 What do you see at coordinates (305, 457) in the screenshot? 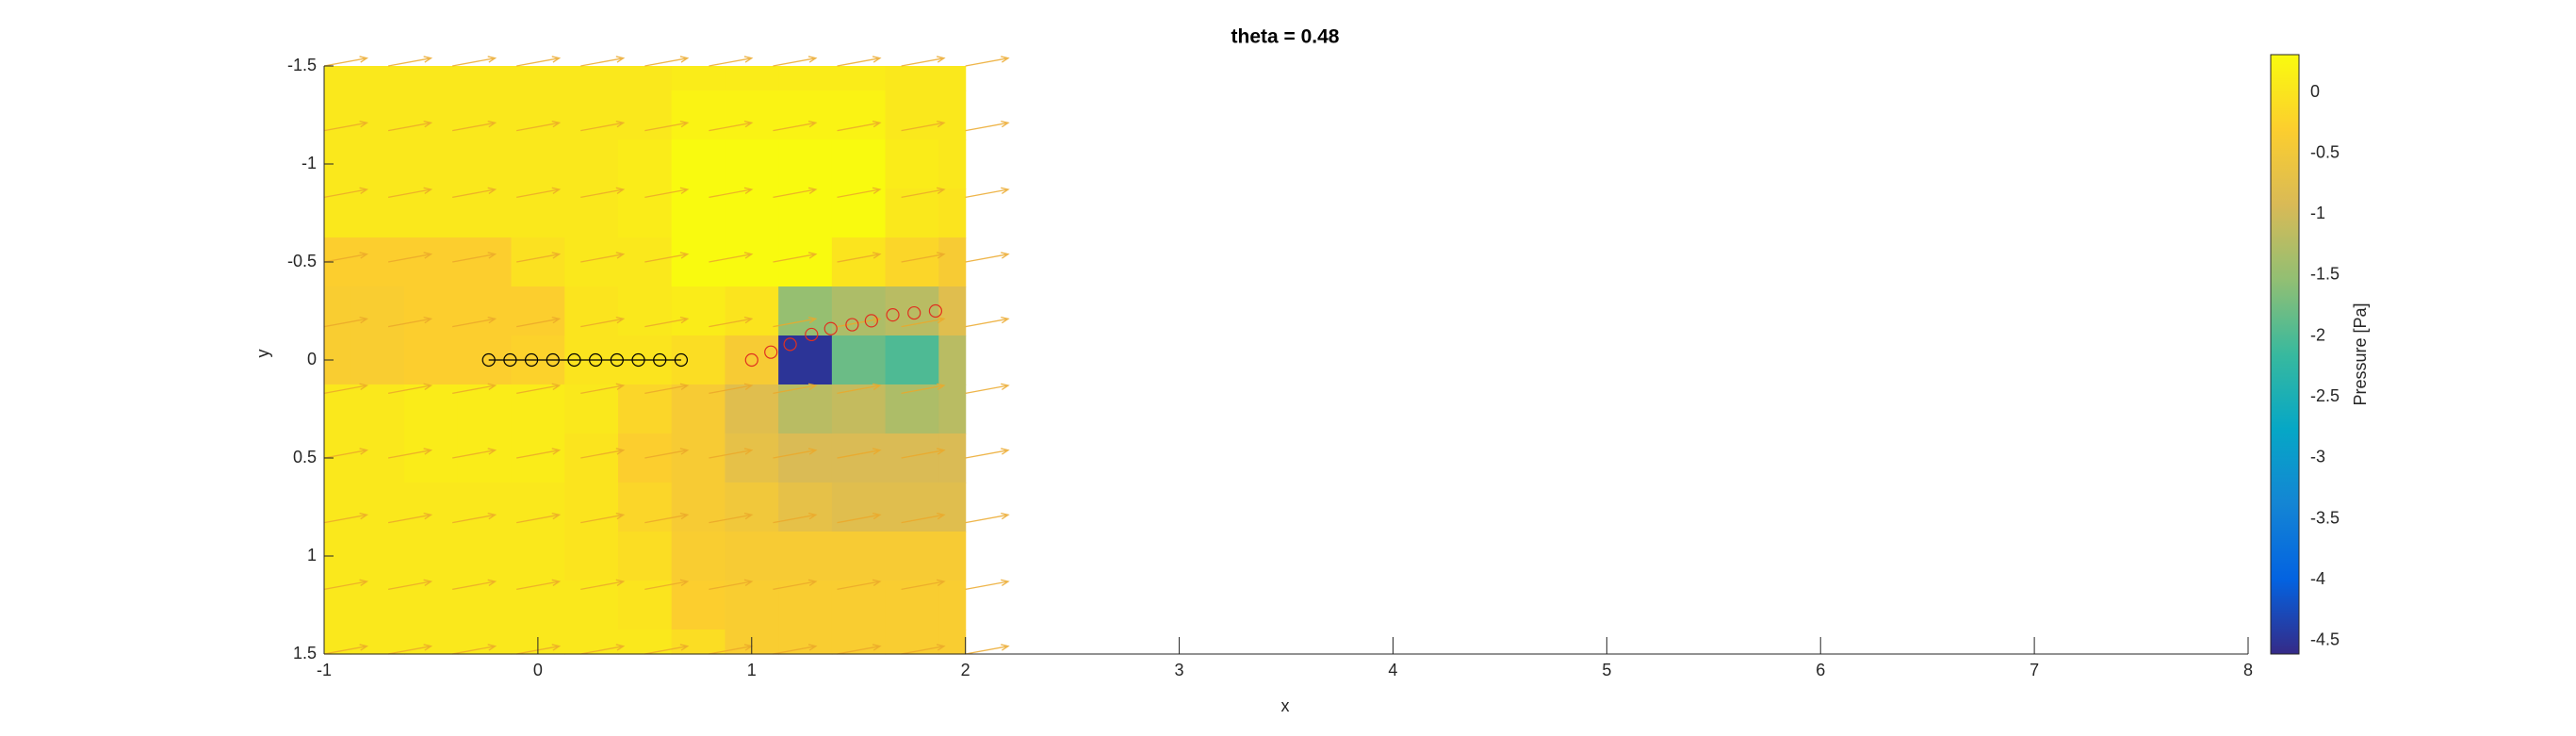
I see `y-tick-label: 0.5` at bounding box center [305, 457].